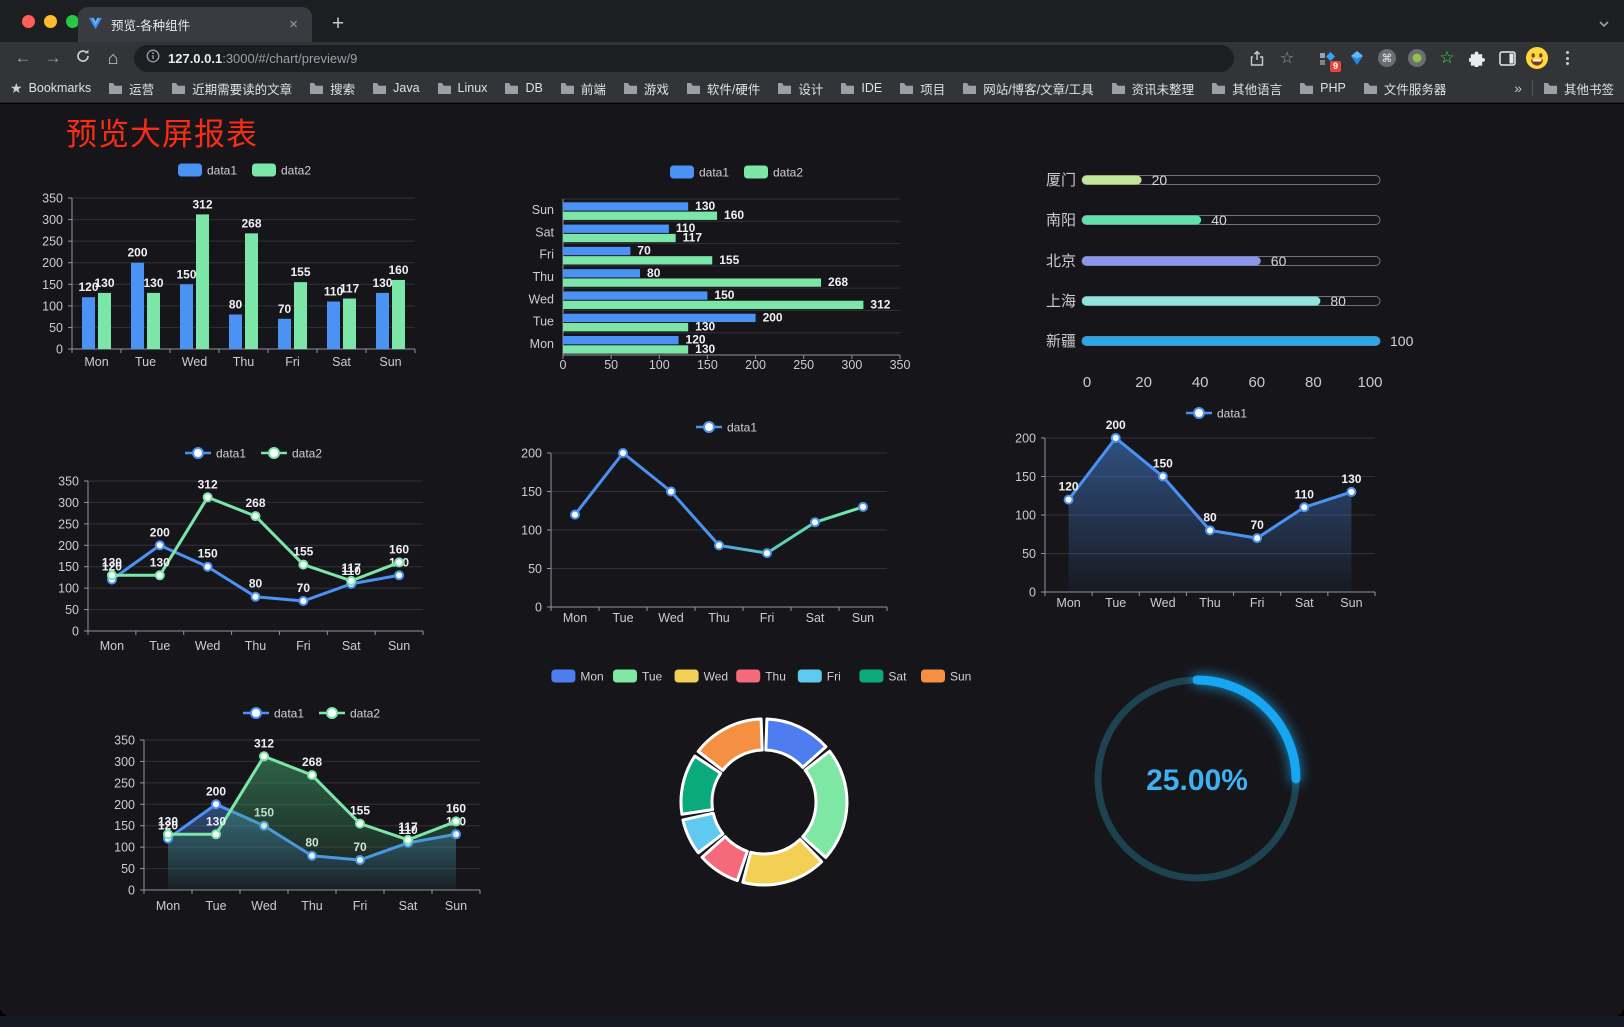  I want to click on bookmark-folder-item: 项目, so click(922, 88).